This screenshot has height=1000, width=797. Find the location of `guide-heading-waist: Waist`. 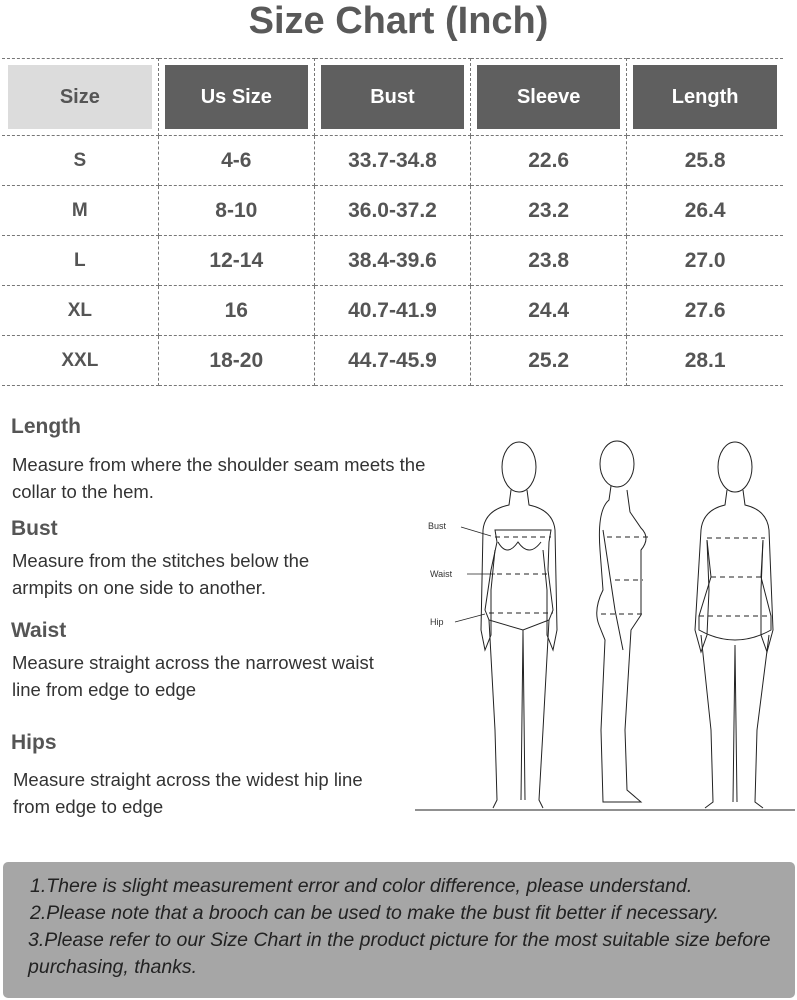

guide-heading-waist: Waist is located at coordinates (39, 630).